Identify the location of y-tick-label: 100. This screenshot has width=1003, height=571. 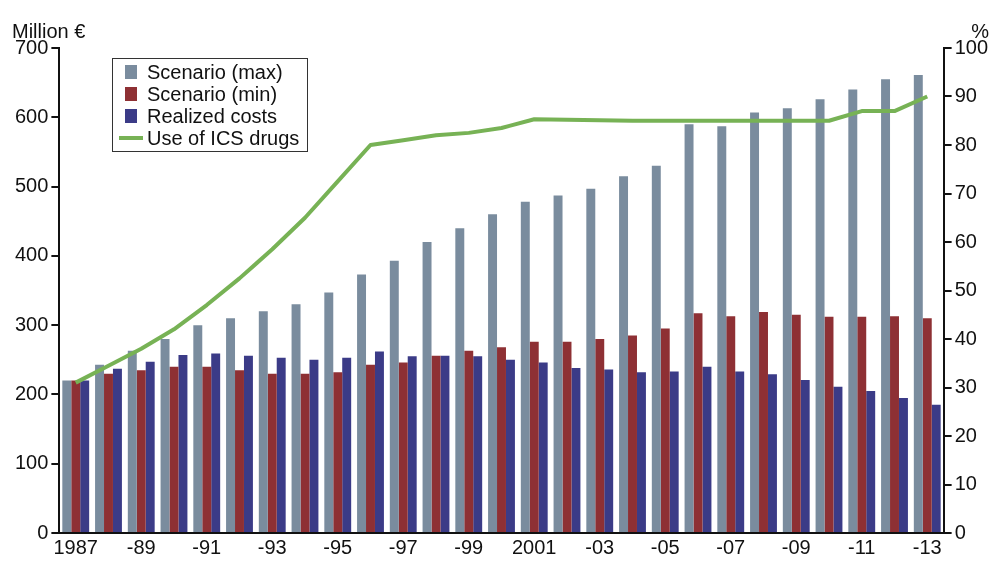
(31, 462).